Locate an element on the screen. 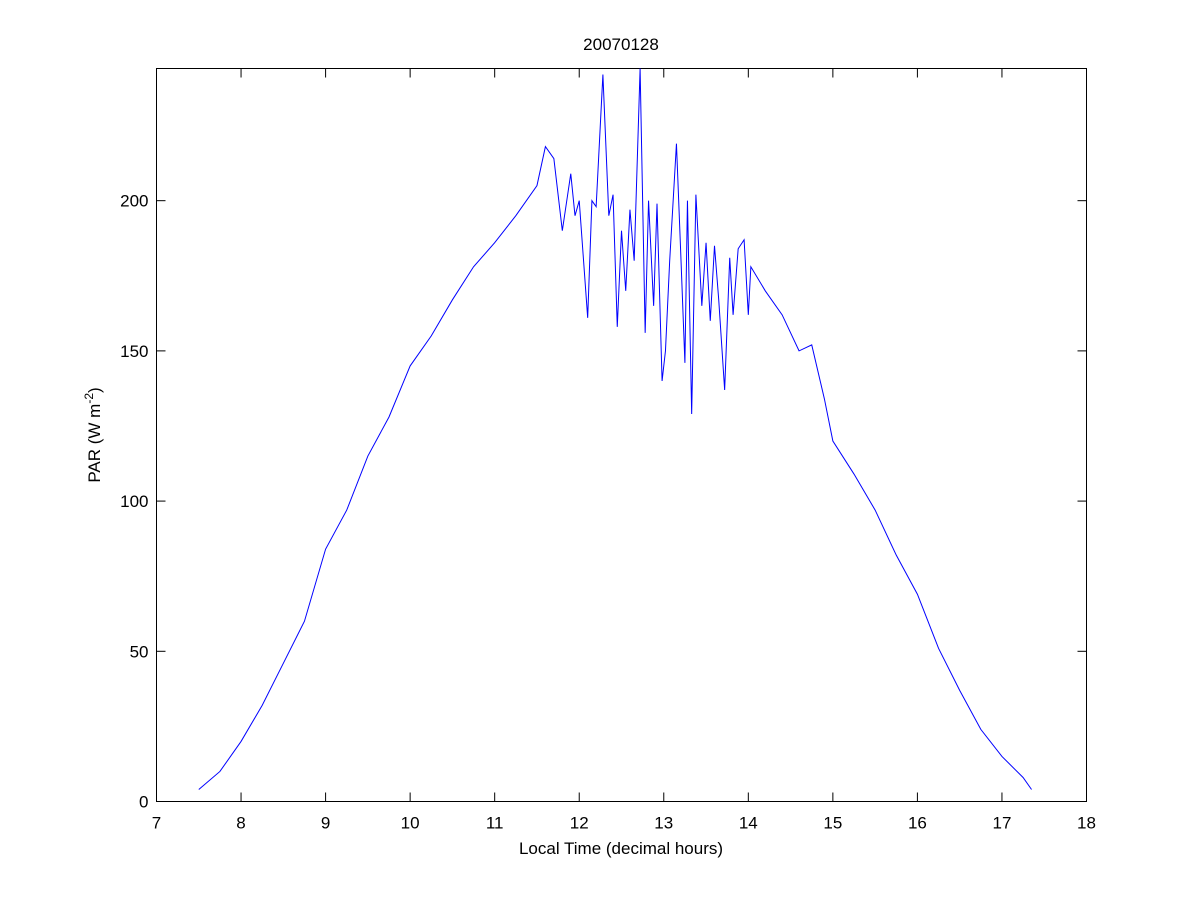 This screenshot has width=1200, height=900. y-tick-label: 100 is located at coordinates (134, 501).